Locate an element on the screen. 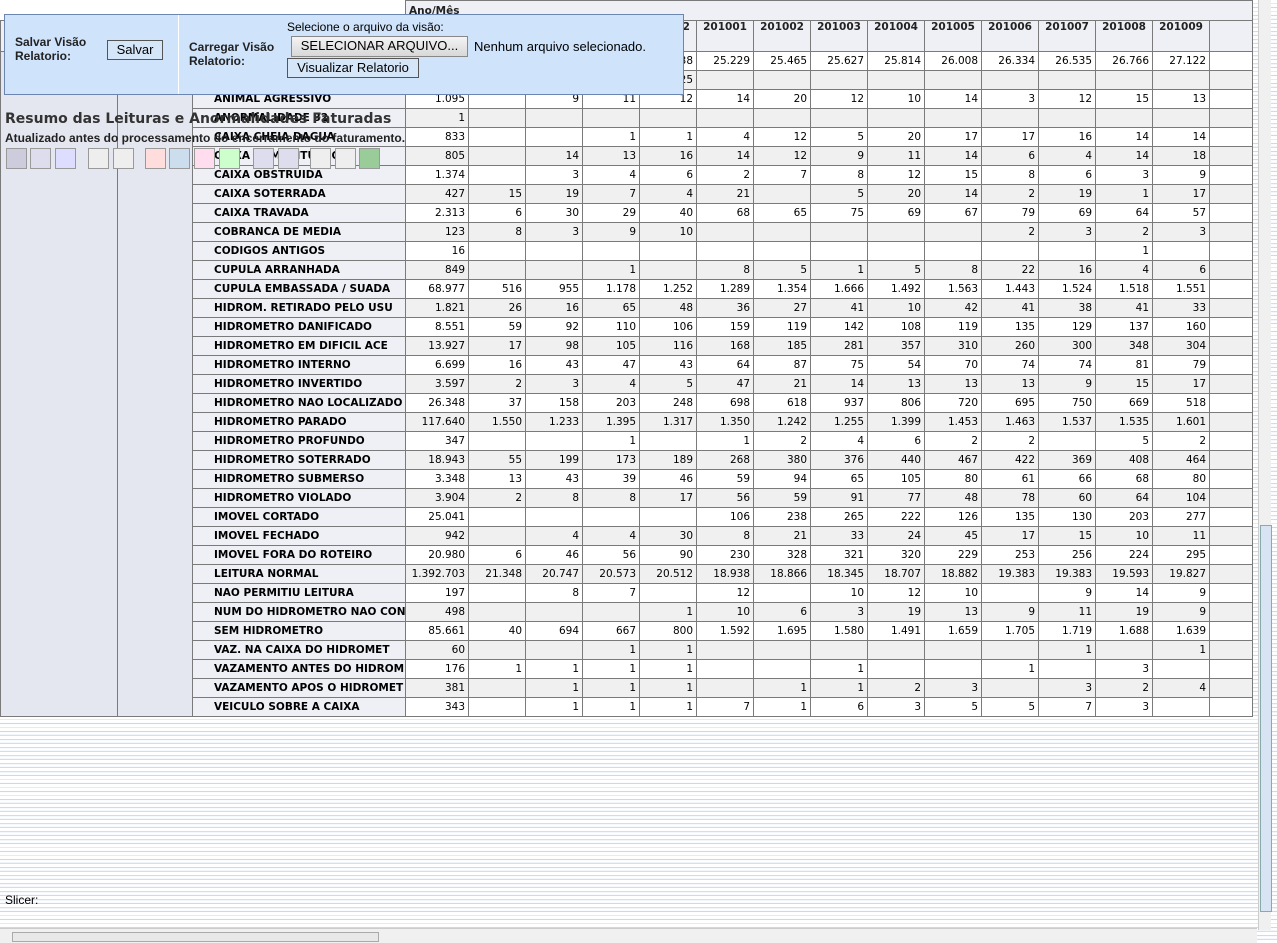 The height and width of the screenshot is (943, 1277). value-cell: 304 is located at coordinates (1181, 346).